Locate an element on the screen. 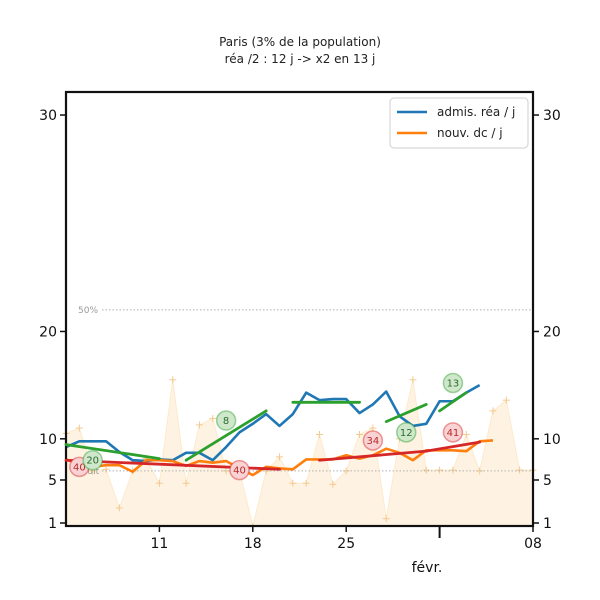 The height and width of the screenshot is (600, 600). badge-green: 20 is located at coordinates (92, 460).